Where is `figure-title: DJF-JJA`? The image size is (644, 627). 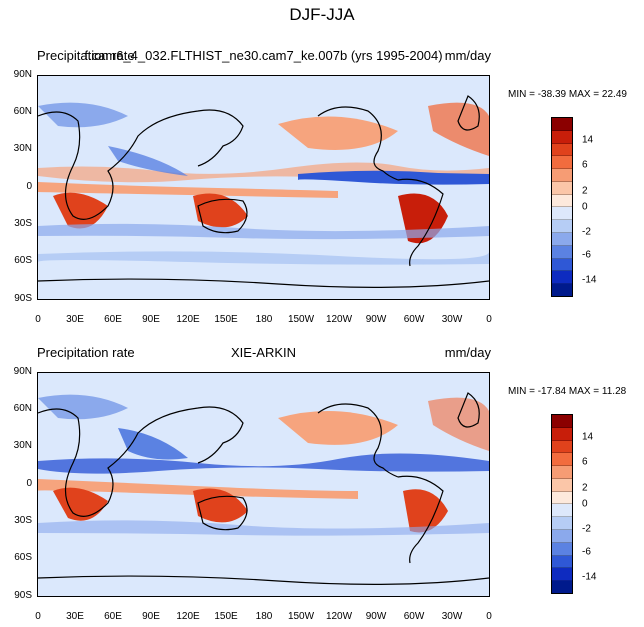 figure-title: DJF-JJA is located at coordinates (322, 14).